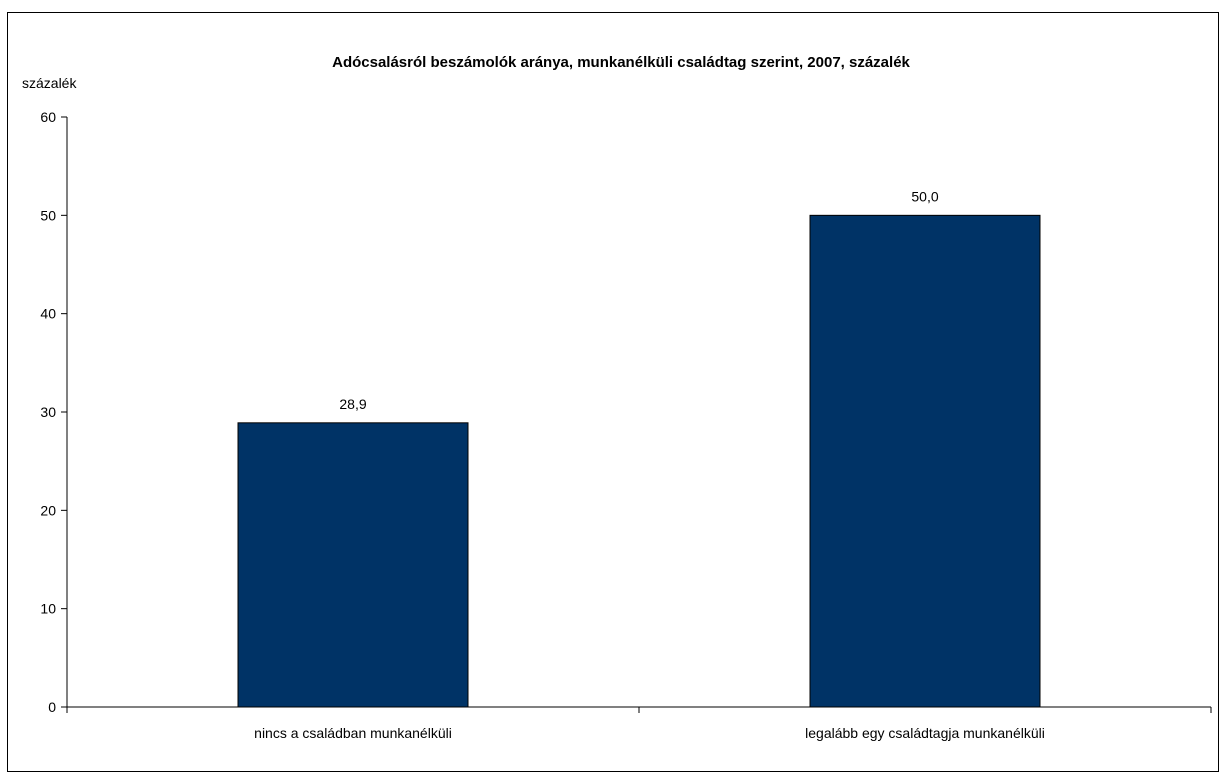 Image resolution: width=1221 pixels, height=772 pixels. Describe the element at coordinates (52, 707) in the screenshot. I see `y-tick-label: 0` at that location.